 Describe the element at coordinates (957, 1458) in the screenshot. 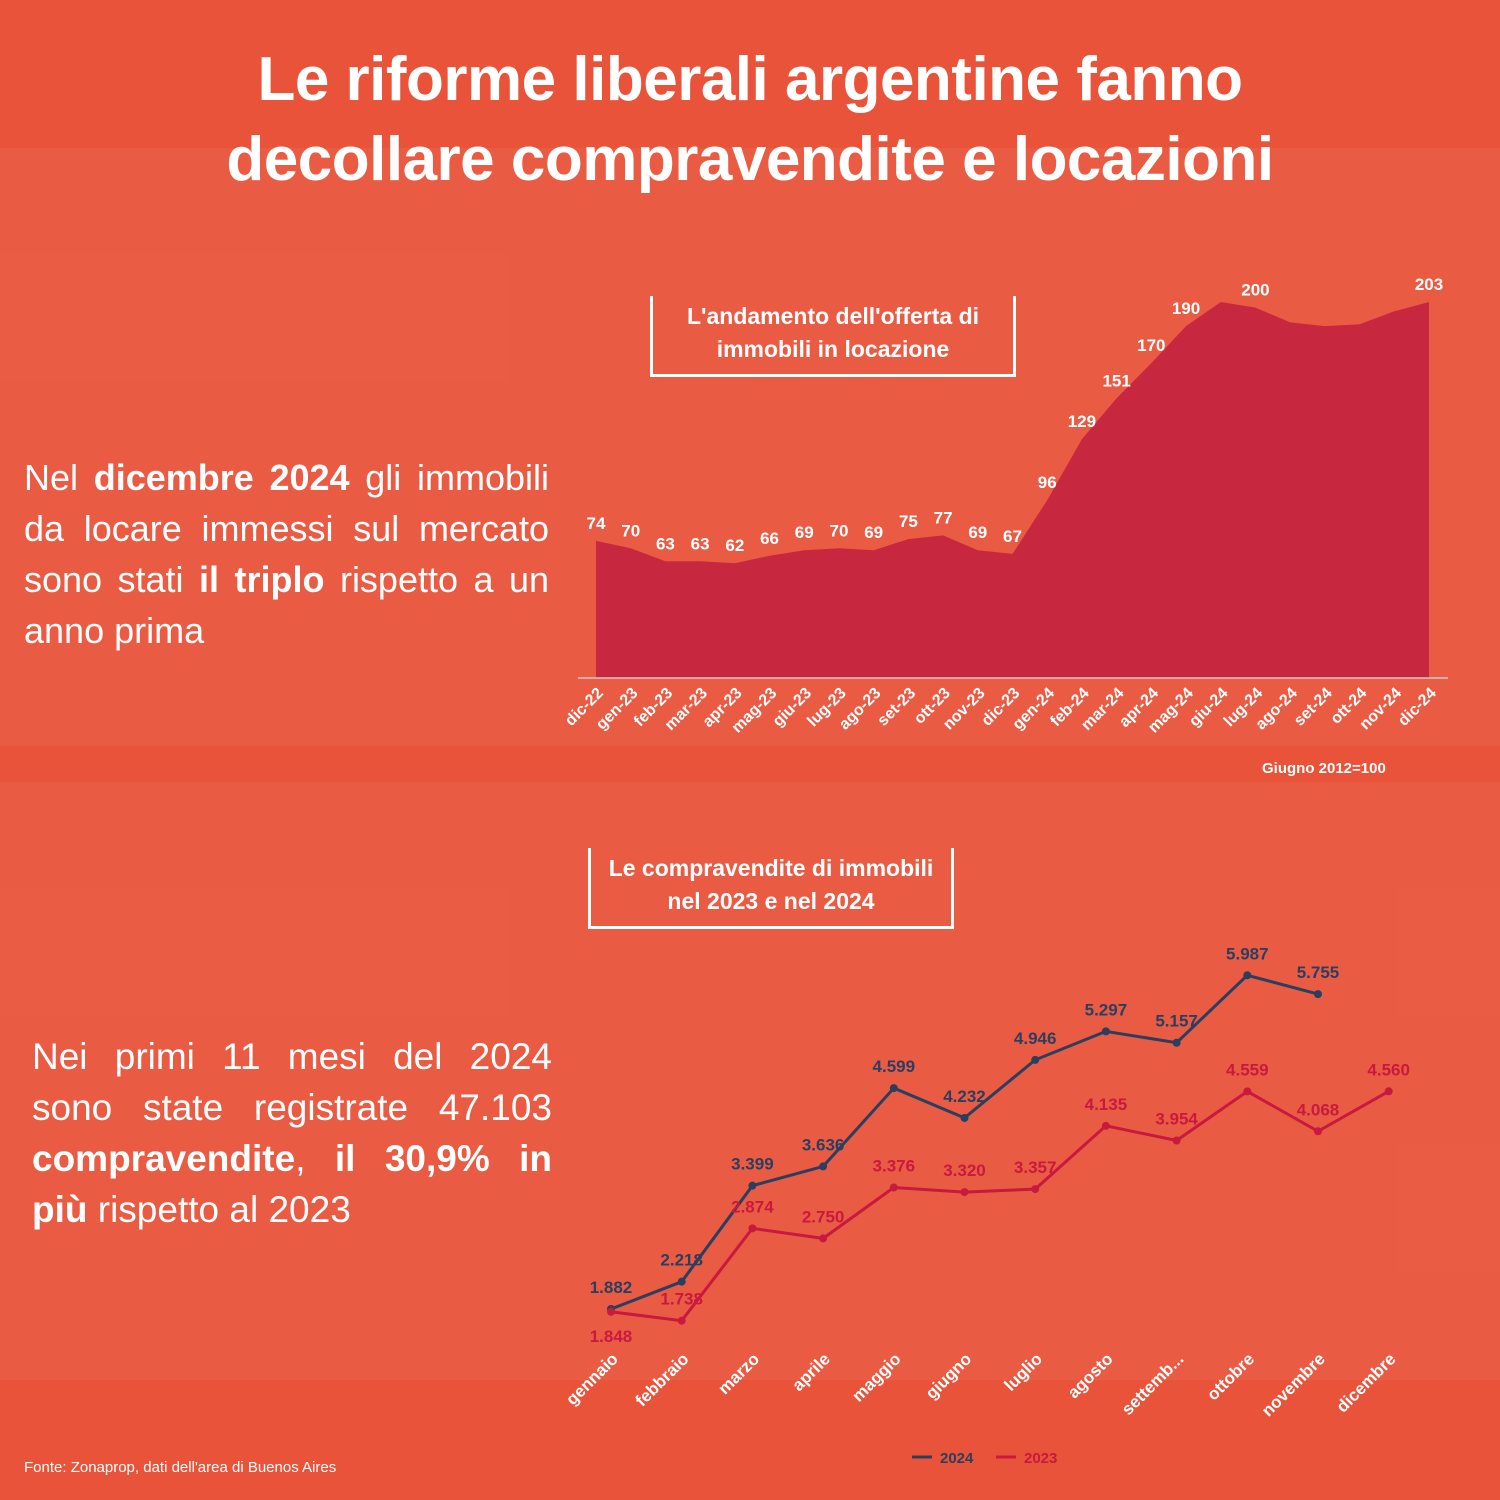

I see `legend-label-2024: 2024` at that location.